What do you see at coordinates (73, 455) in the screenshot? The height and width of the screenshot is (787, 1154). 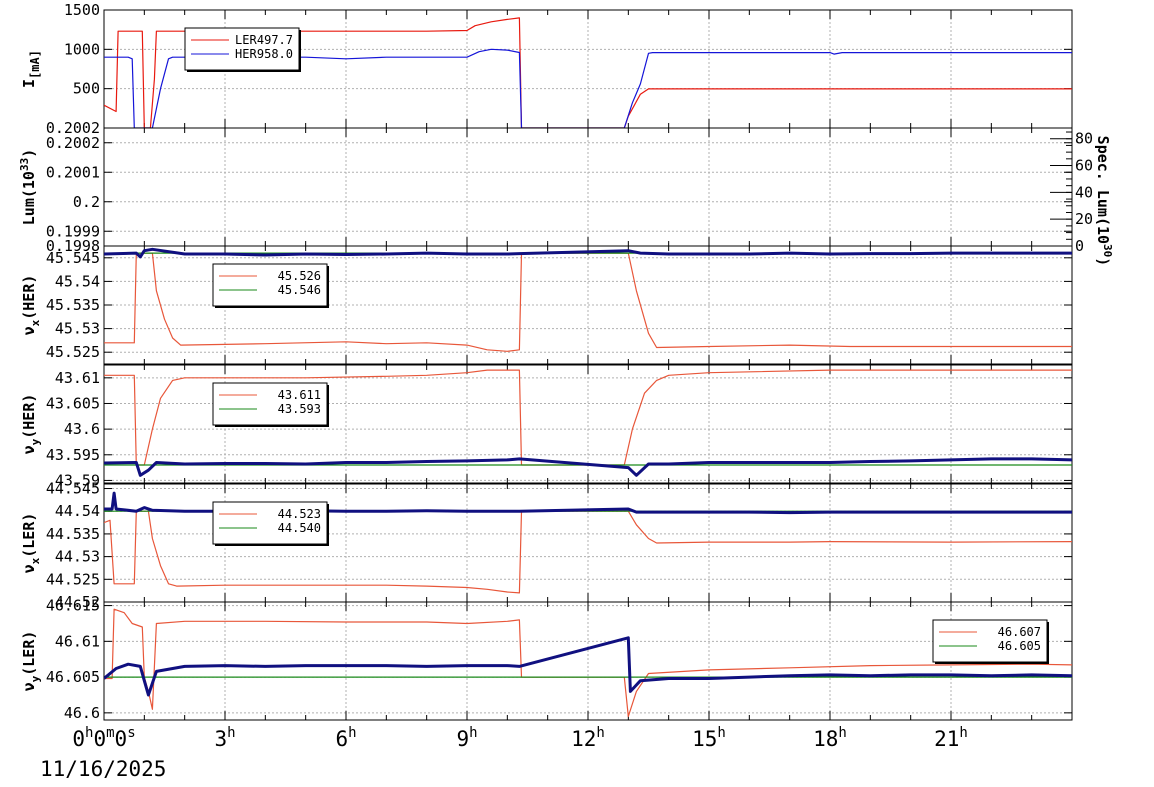 I see `y-tick-label: 43.595` at bounding box center [73, 455].